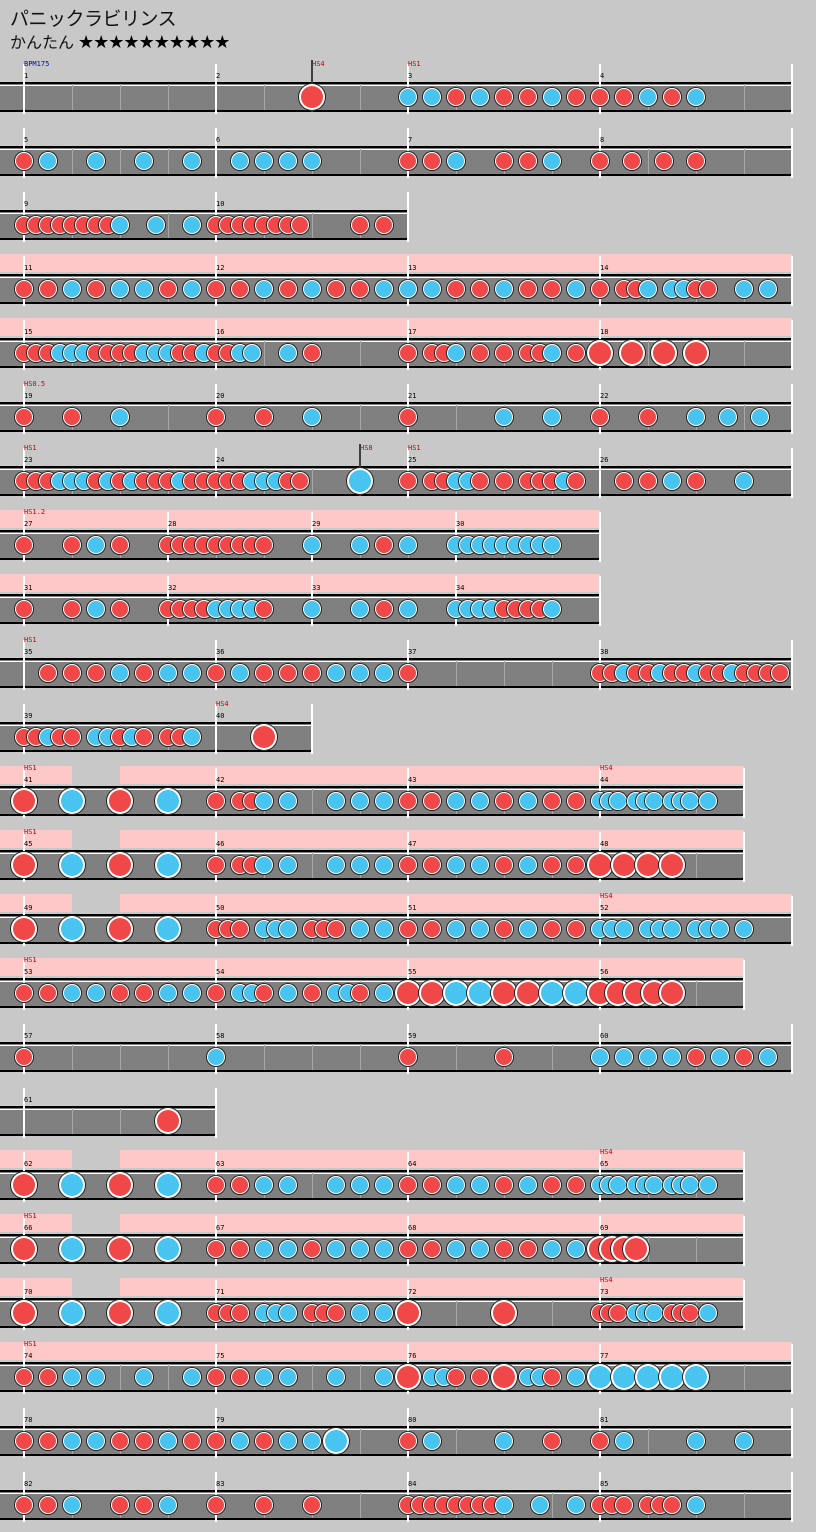 The height and width of the screenshot is (1532, 816). What do you see at coordinates (604, 396) in the screenshot?
I see `measure-number: 22` at bounding box center [604, 396].